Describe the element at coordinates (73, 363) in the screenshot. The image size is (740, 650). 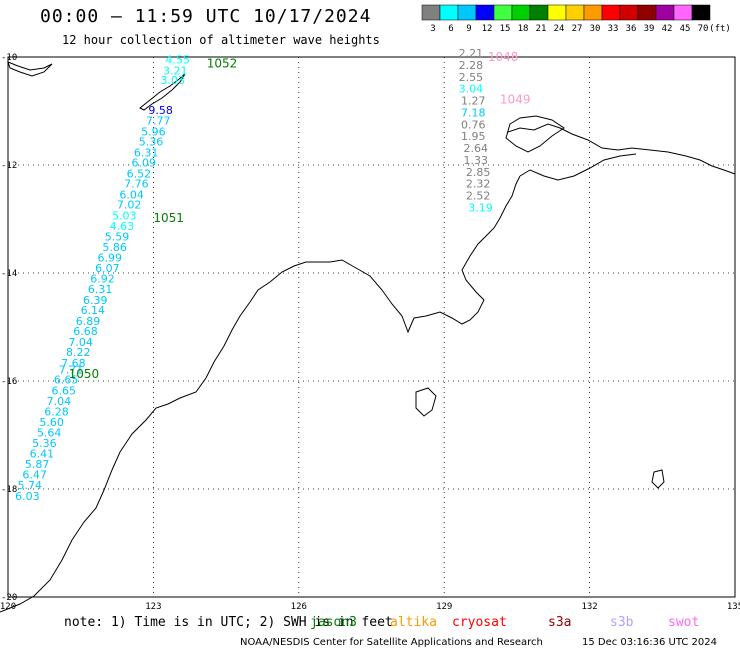
I see `wave-height-value: 7.68` at that location.